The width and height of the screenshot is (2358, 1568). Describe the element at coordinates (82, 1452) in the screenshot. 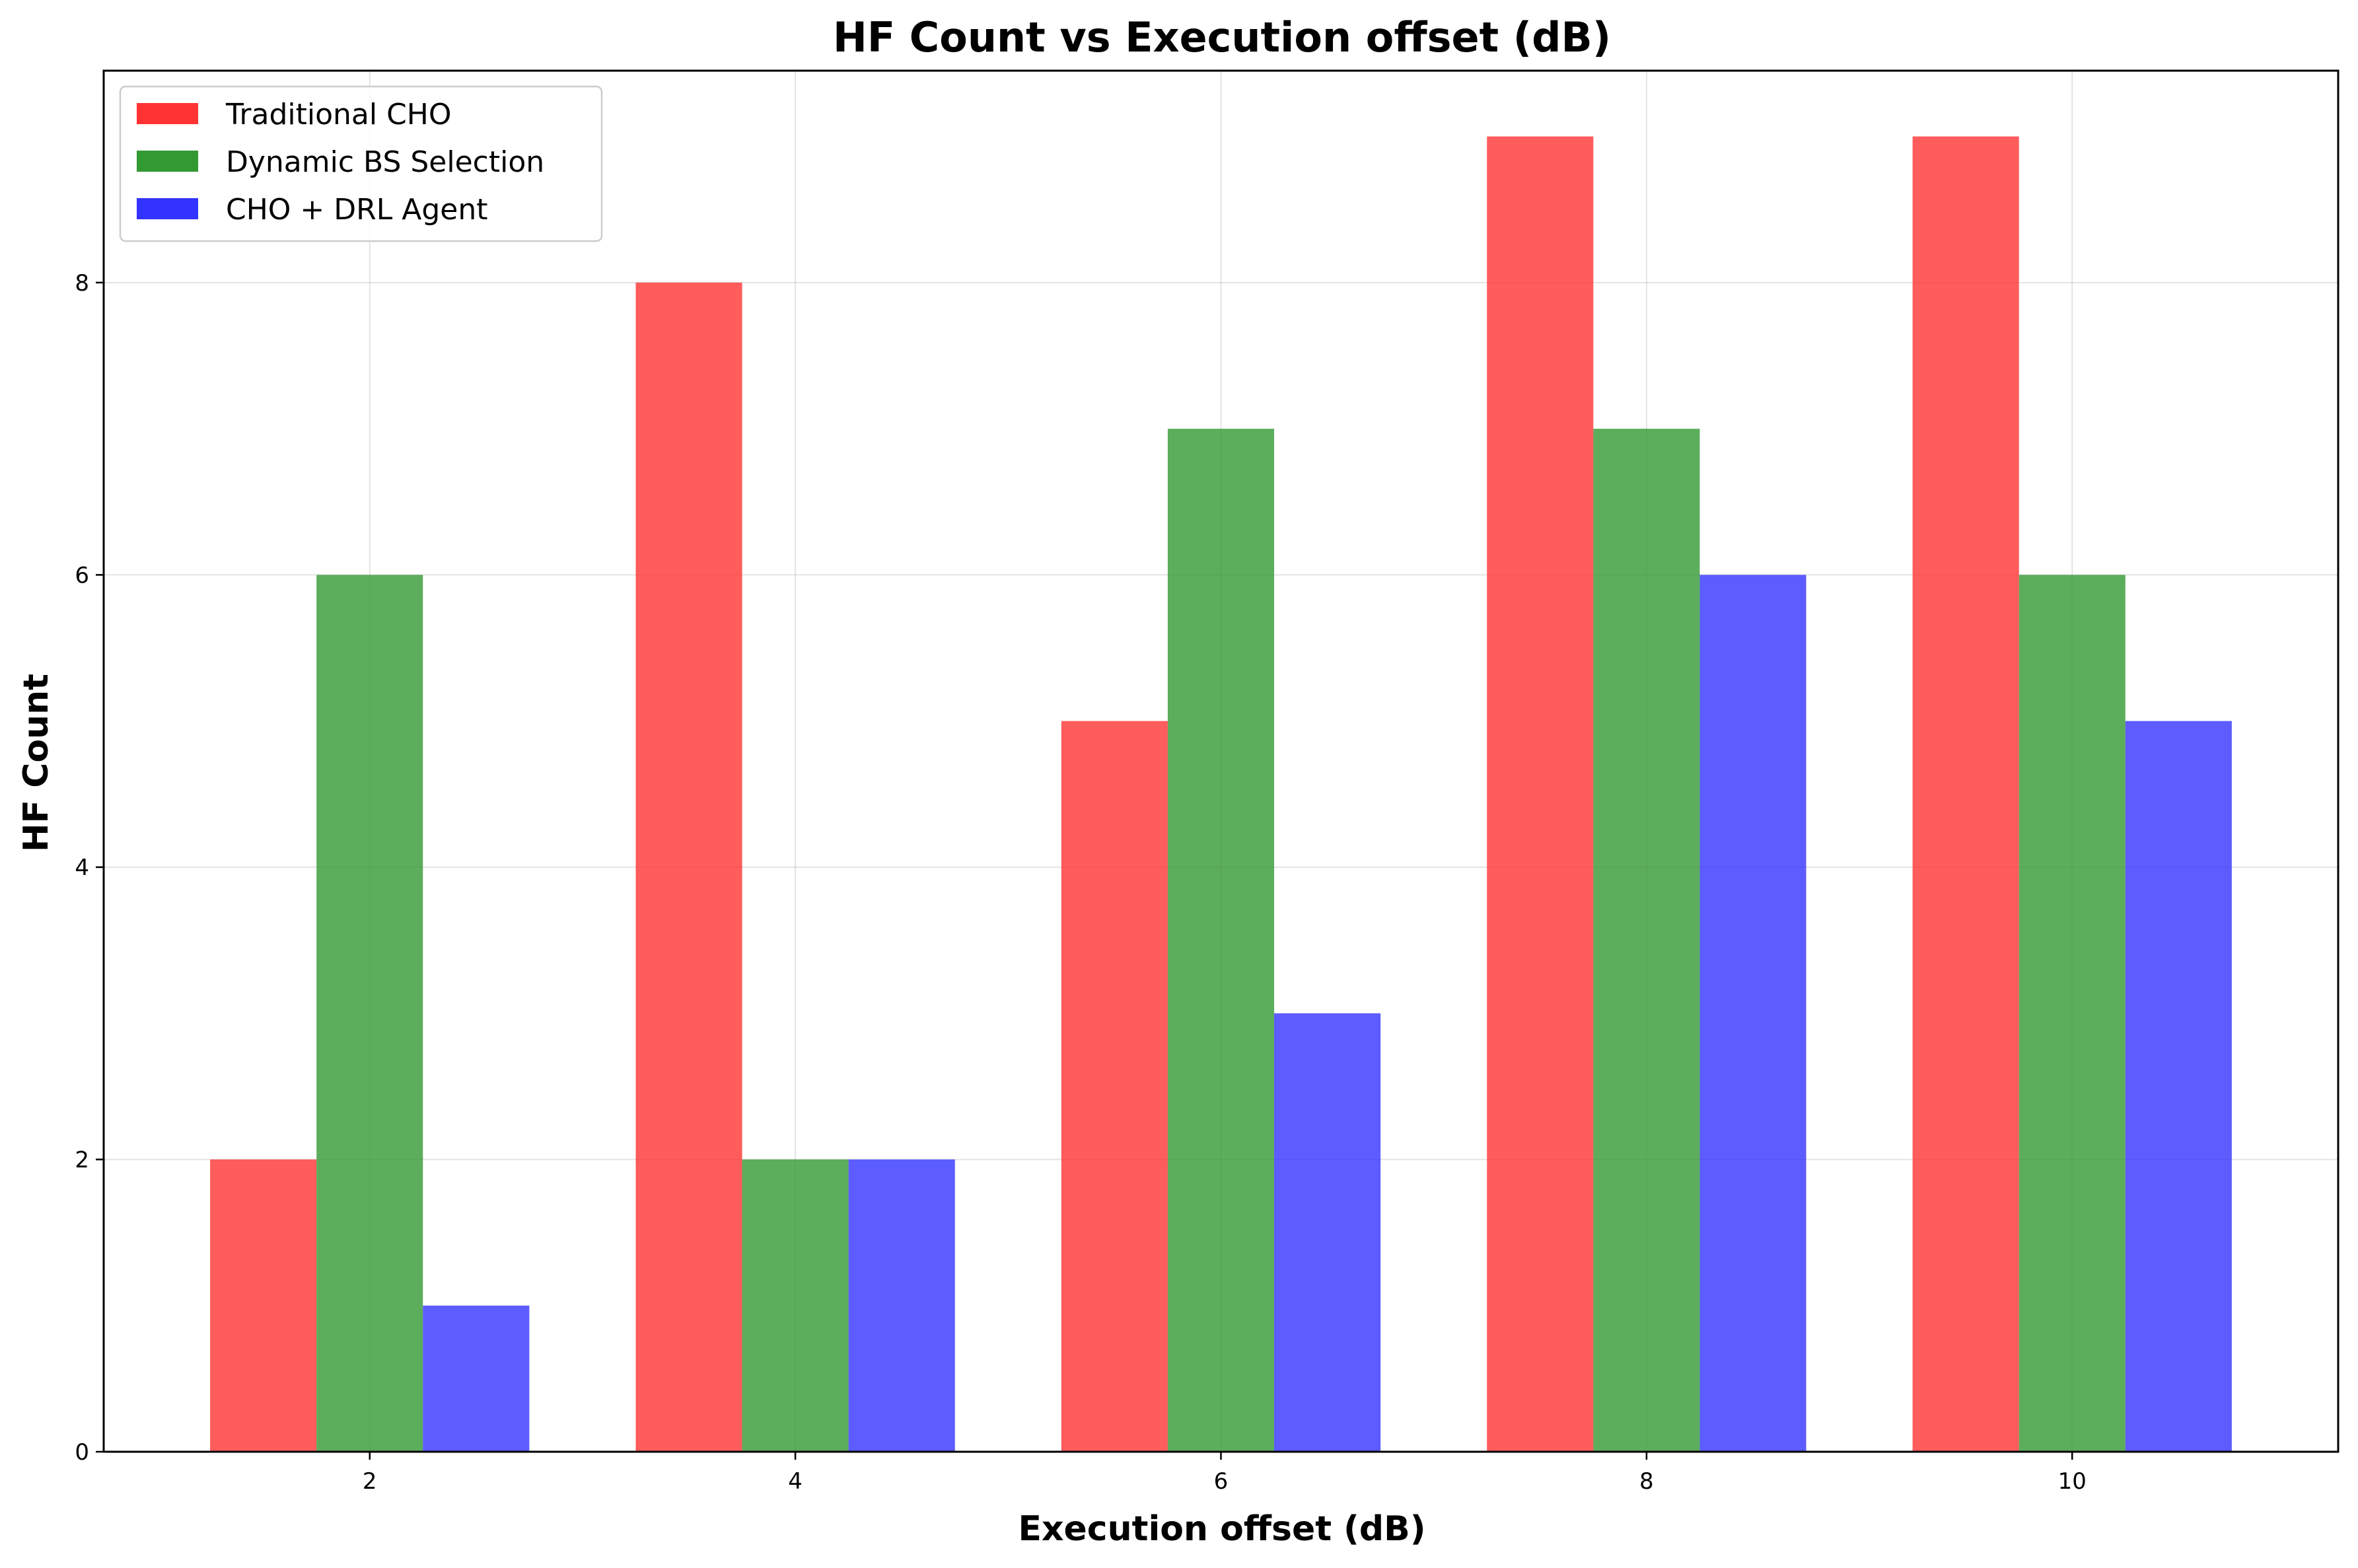

I see `y-tick-label: 0` at that location.